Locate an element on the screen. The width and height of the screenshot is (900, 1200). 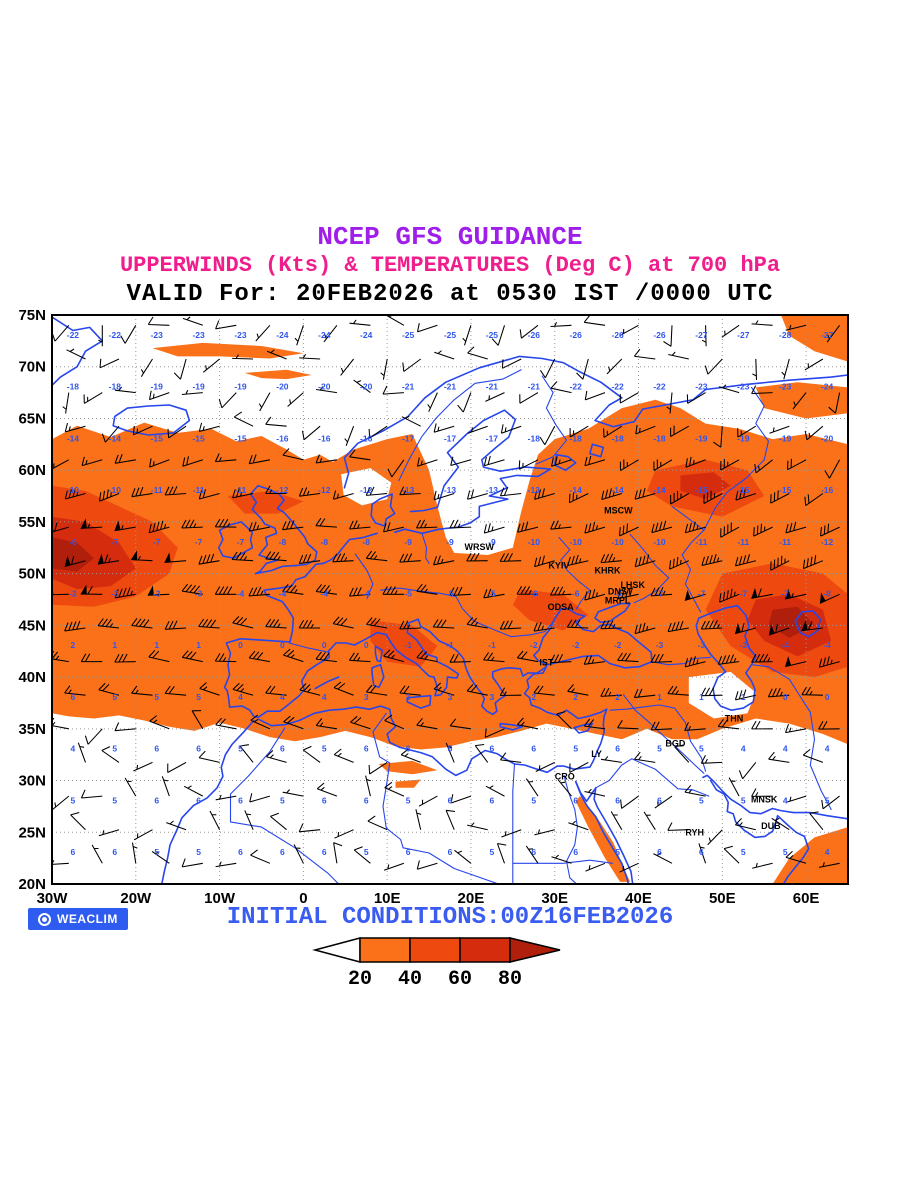
temperature-value: -5 is located at coordinates (408, 594).